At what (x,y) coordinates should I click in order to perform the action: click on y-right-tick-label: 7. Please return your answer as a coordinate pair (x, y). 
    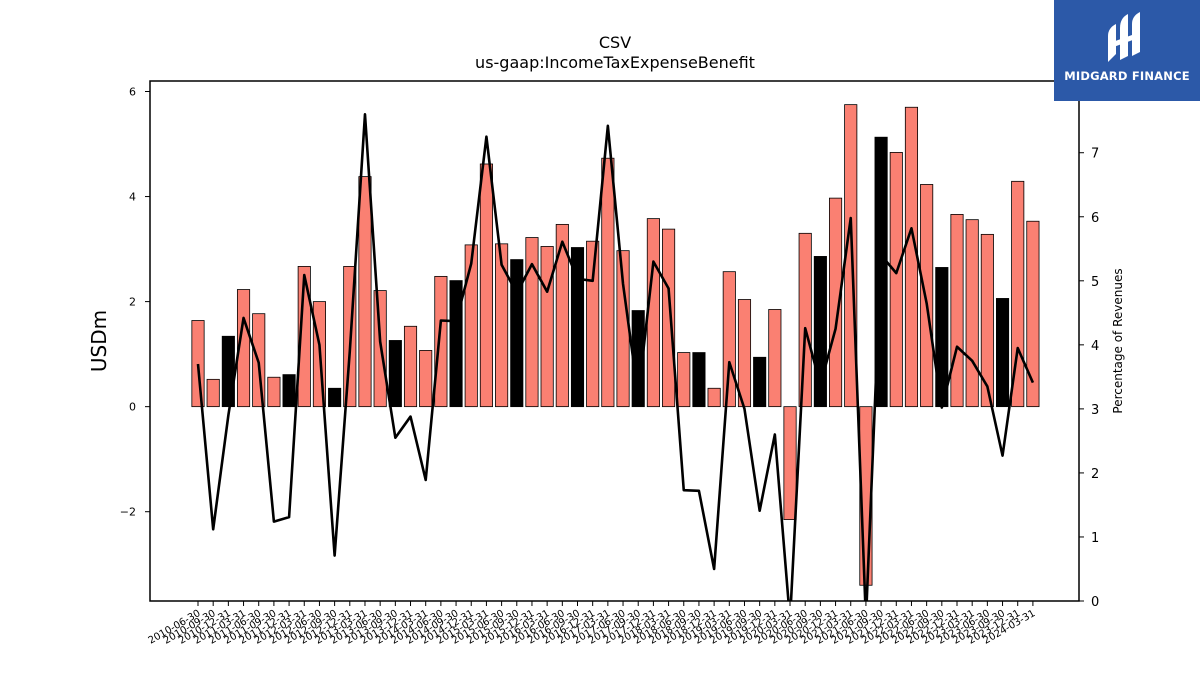
    Looking at the image, I should click on (1095, 154).